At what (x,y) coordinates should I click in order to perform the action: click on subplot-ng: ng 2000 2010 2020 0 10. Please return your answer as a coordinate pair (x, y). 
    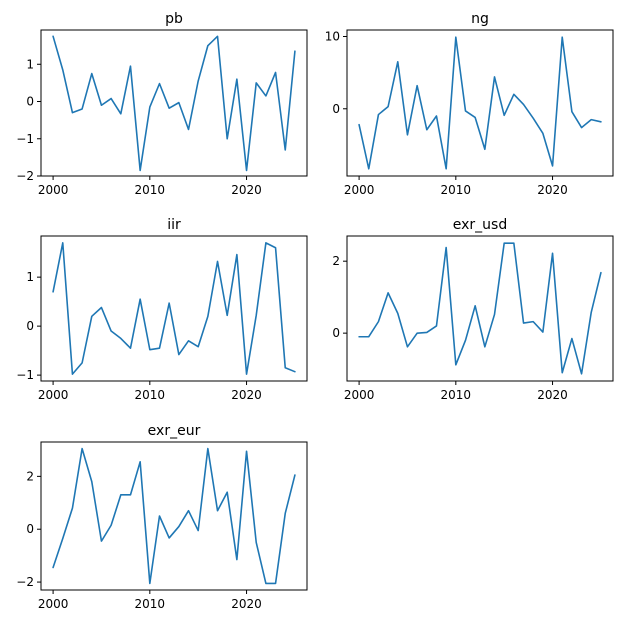
    Looking at the image, I should click on (469, 104).